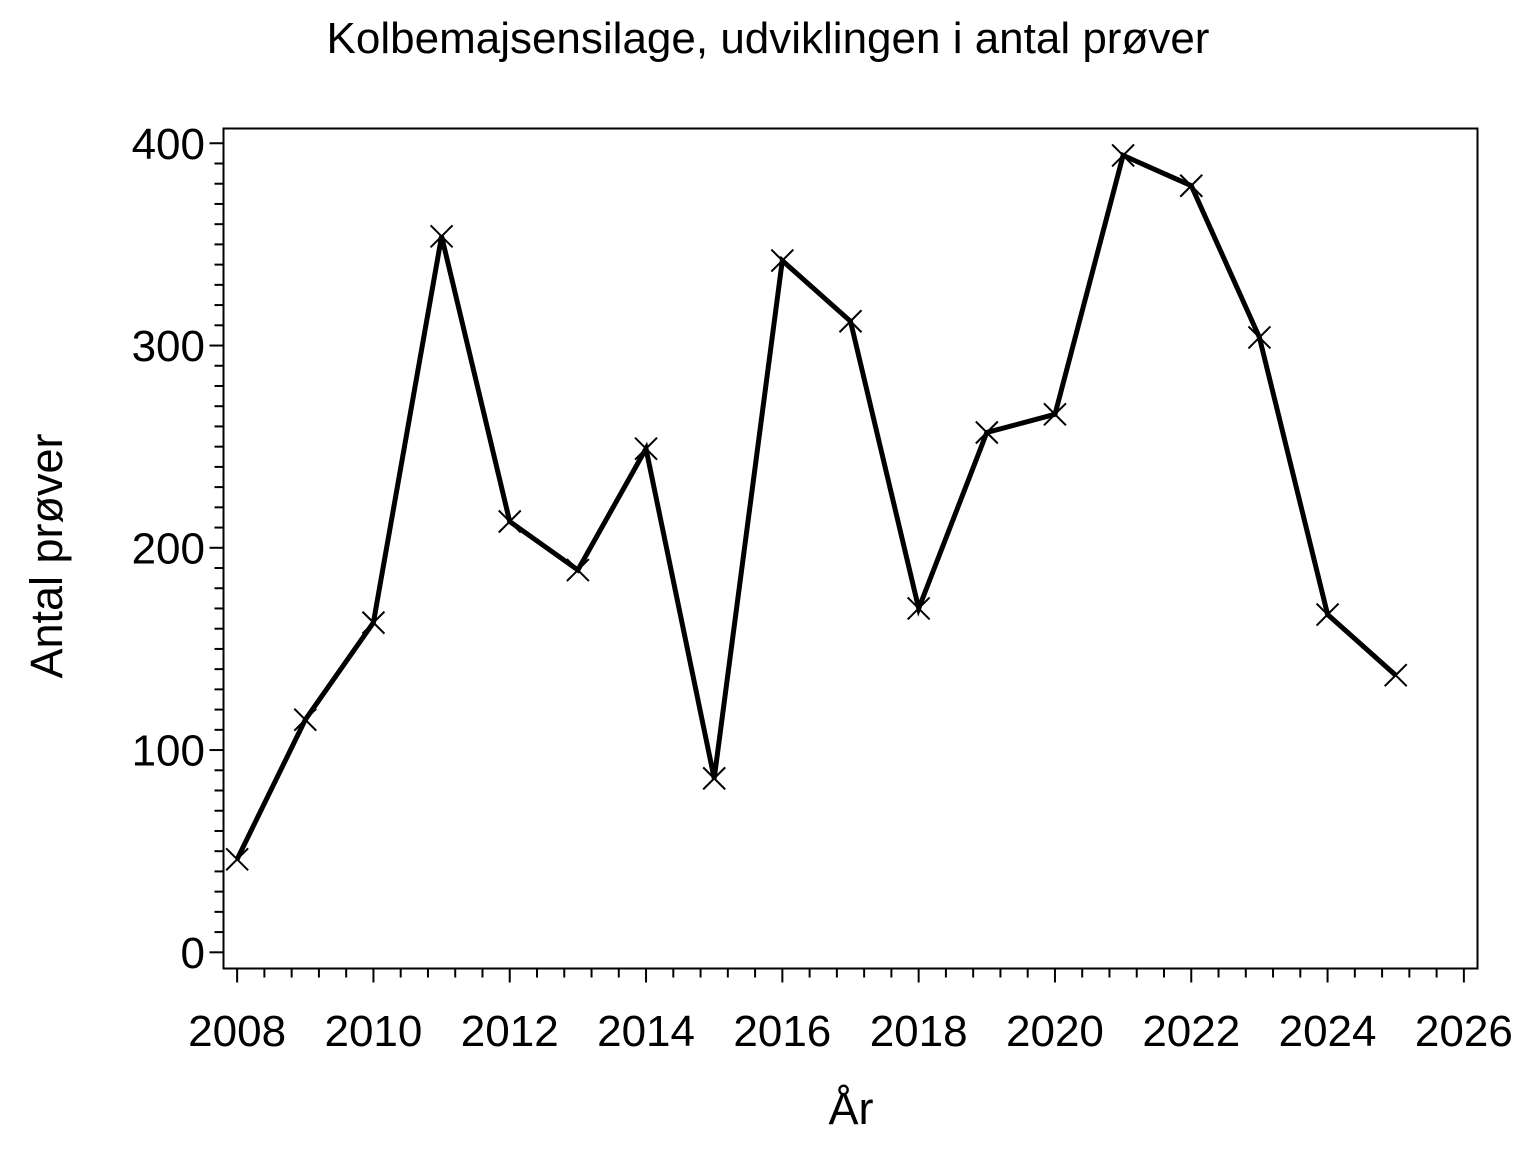  I want to click on x-tick-label: 2024, so click(1328, 1031).